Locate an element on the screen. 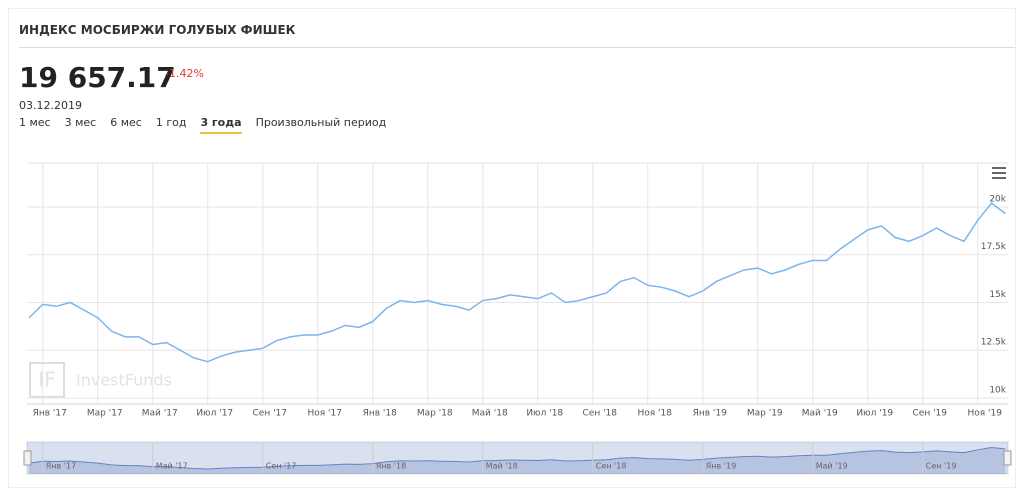  period-button: 6 мес is located at coordinates (126, 122).